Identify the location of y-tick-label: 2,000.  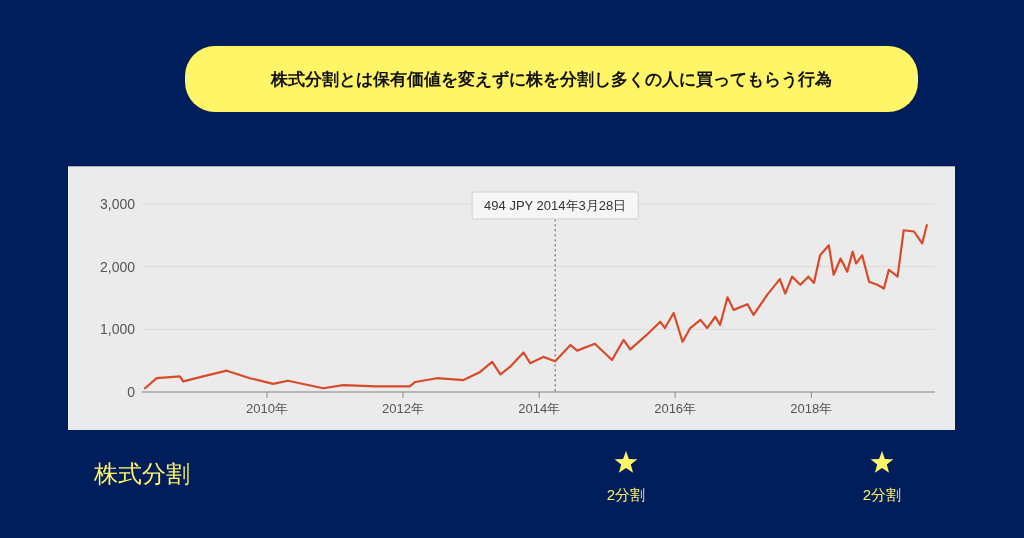
(117, 266).